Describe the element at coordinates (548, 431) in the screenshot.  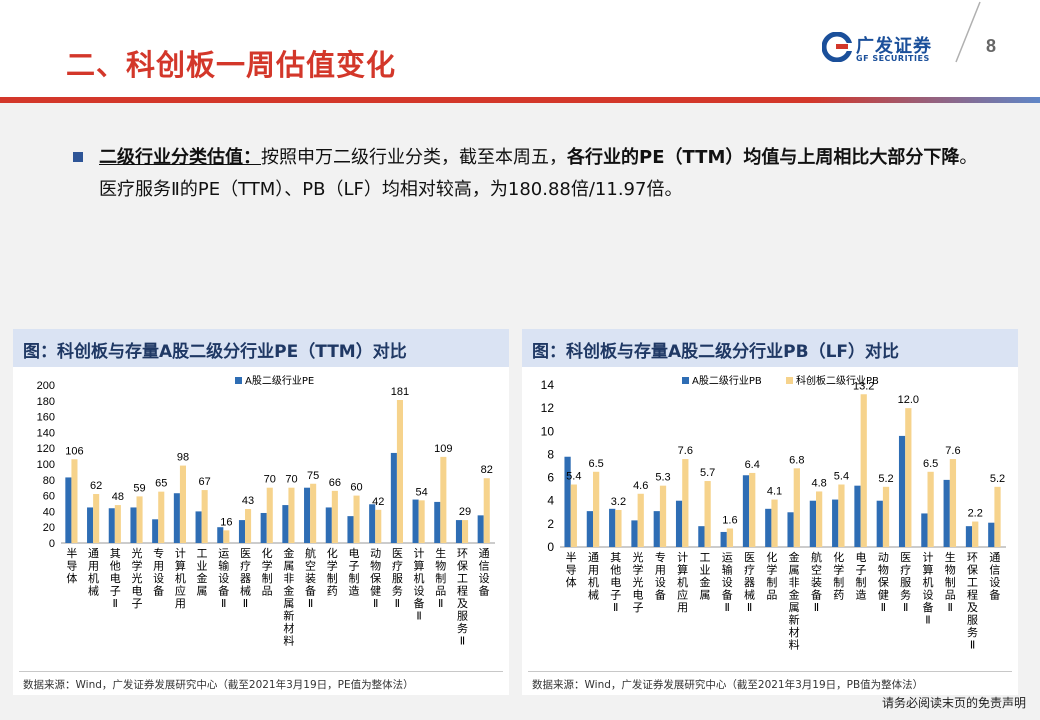
I see `y-tick-label: 10` at that location.